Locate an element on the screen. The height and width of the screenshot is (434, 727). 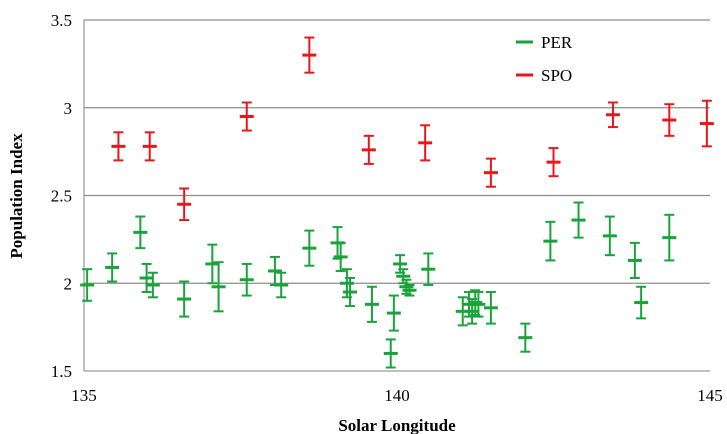
x-tick-labels: 135 140 145 is located at coordinates (397, 395).